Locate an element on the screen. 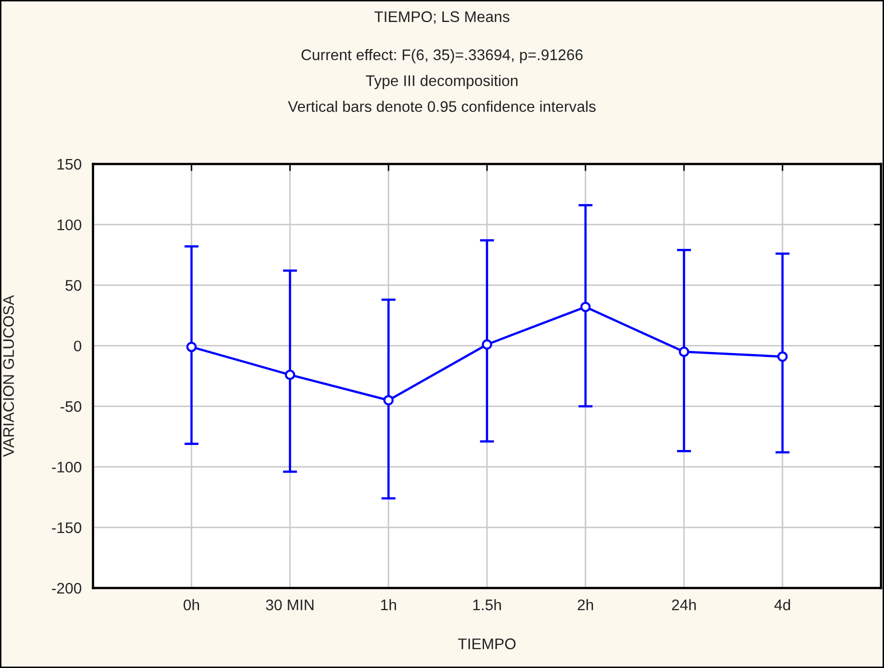 The image size is (884, 668). y-axis-title: VARIACION GLUCOSA is located at coordinates (8, 376).